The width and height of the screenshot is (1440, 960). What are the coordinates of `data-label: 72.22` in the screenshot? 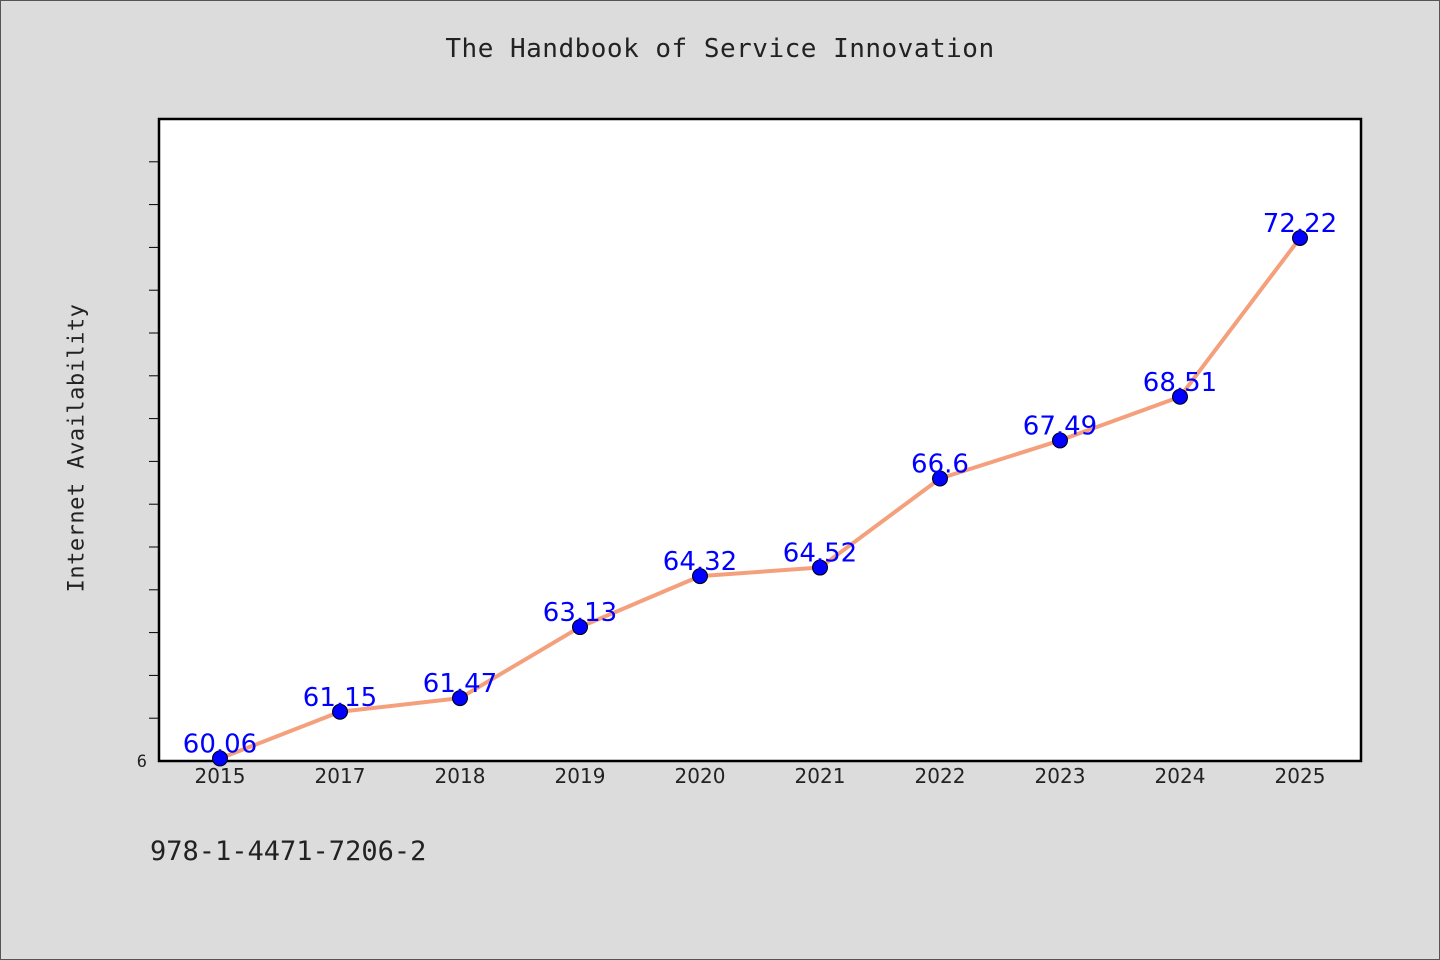 It's located at (1300, 224).